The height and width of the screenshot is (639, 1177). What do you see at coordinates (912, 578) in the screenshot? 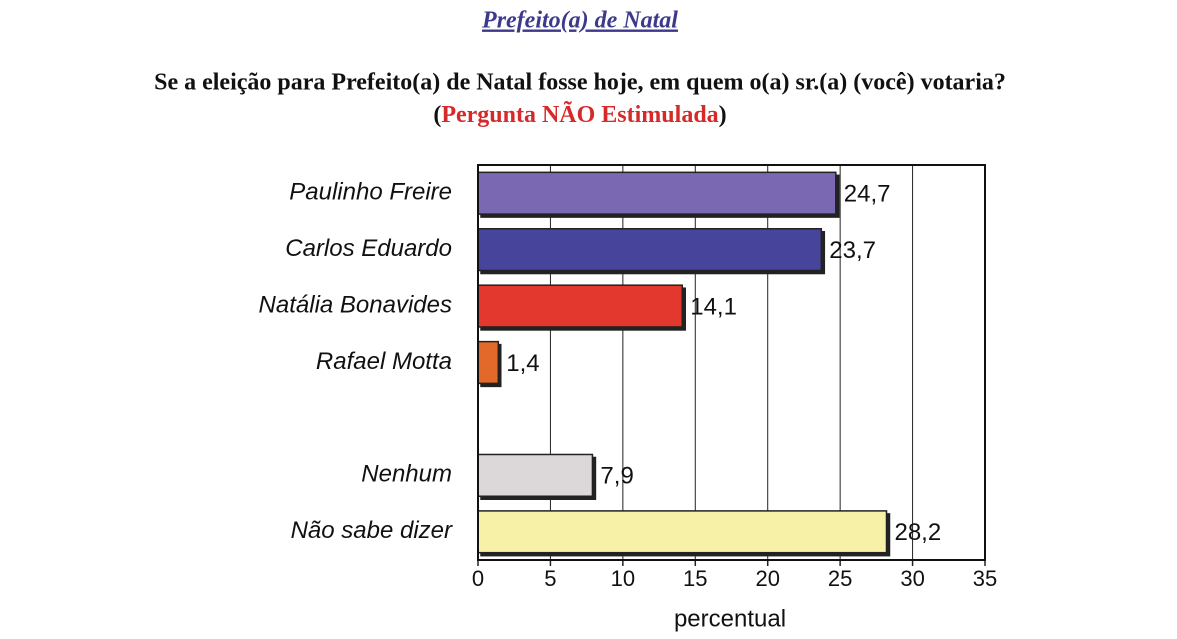
I see `x-tick-label: 30` at bounding box center [912, 578].